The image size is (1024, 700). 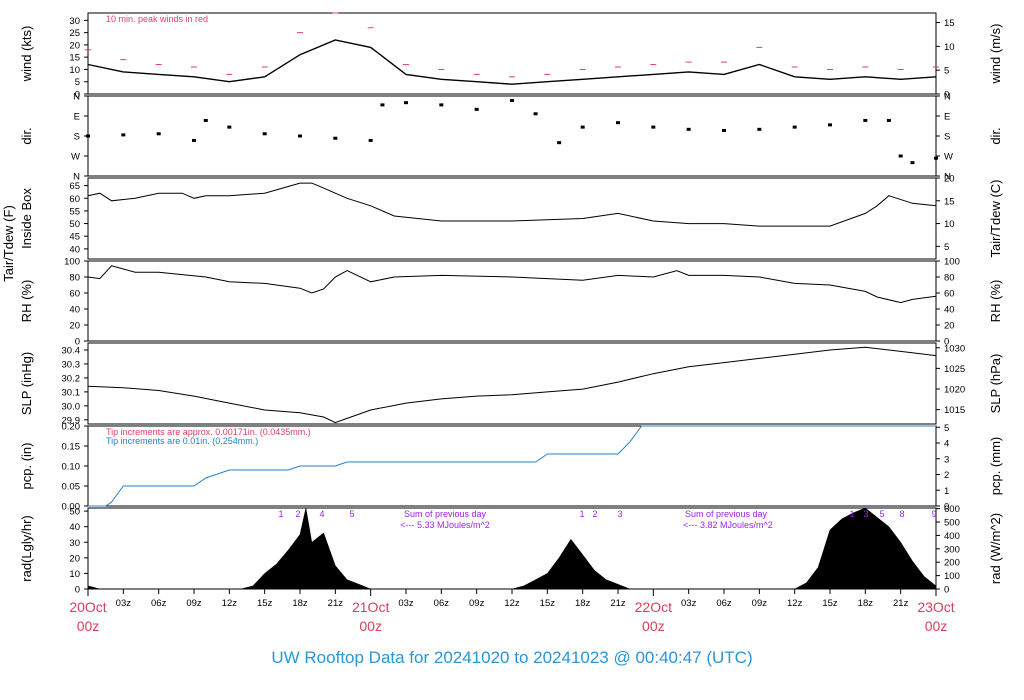 What do you see at coordinates (71, 447) in the screenshot?
I see `y-tick-label: 0.15` at bounding box center [71, 447].